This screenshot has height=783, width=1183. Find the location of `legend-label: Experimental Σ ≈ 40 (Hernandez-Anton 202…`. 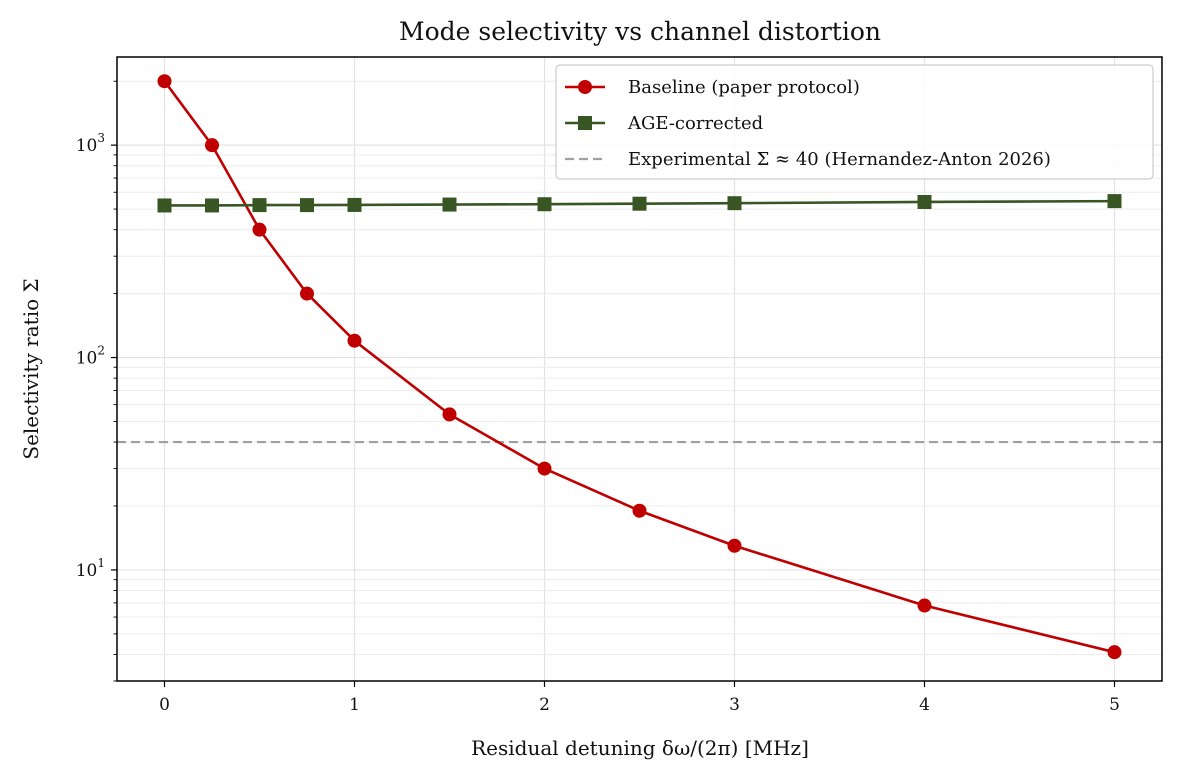

legend-label: Experimental Σ ≈ 40 (Hernandez-Anton 202… is located at coordinates (839, 159).